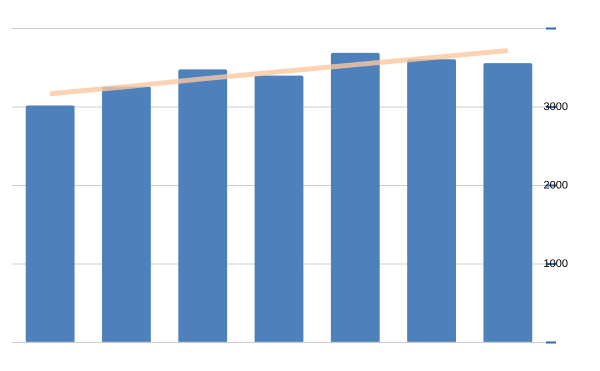 This screenshot has height=371, width=600. What do you see at coordinates (556, 264) in the screenshot?
I see `y-tick-label: 1000` at bounding box center [556, 264].